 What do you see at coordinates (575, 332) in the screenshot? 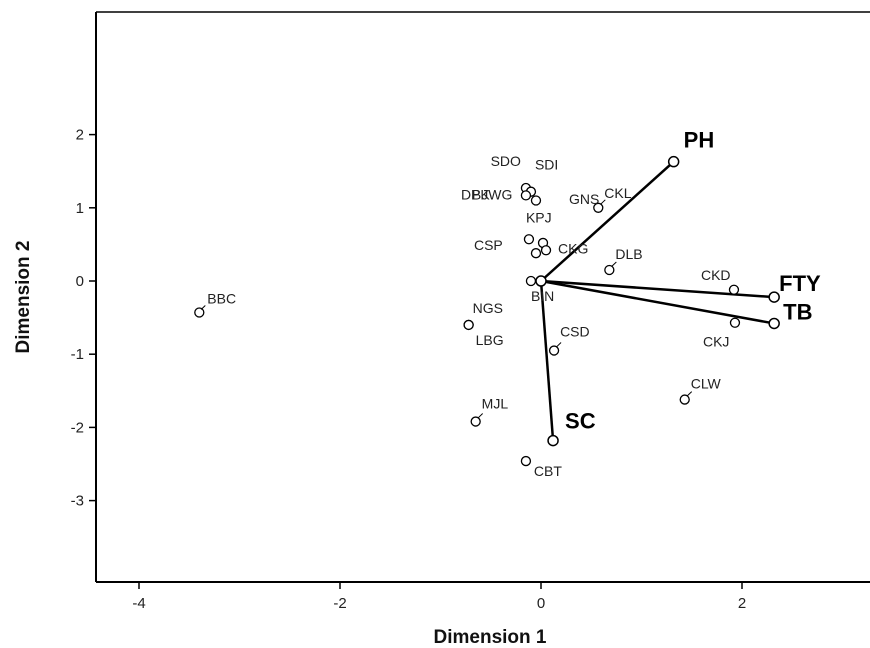
I see `data-point-label: CSD` at bounding box center [575, 332].